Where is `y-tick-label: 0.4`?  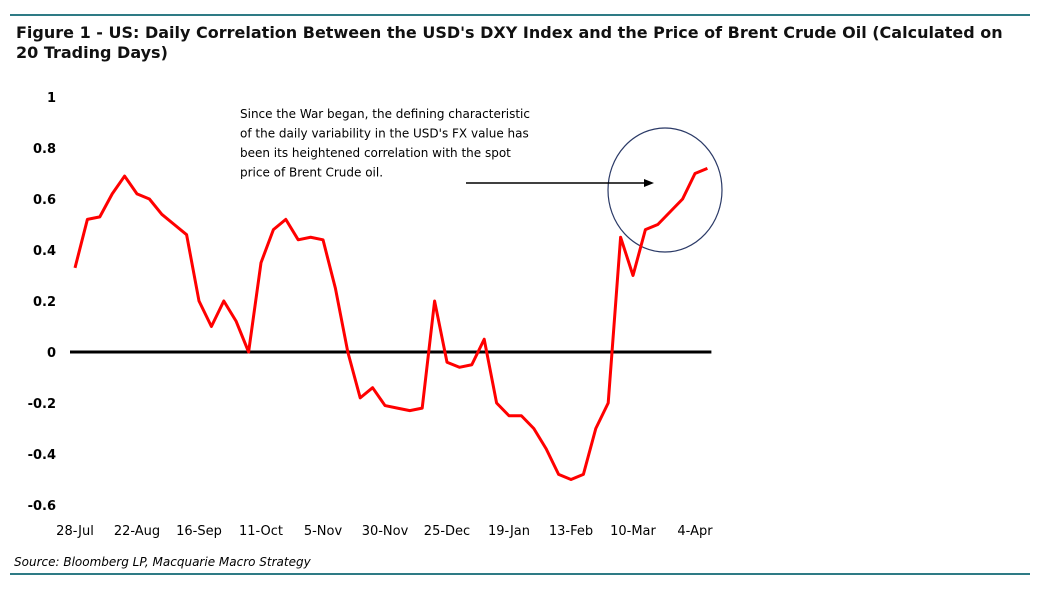
y-tick-label: 0.4 is located at coordinates (44, 251).